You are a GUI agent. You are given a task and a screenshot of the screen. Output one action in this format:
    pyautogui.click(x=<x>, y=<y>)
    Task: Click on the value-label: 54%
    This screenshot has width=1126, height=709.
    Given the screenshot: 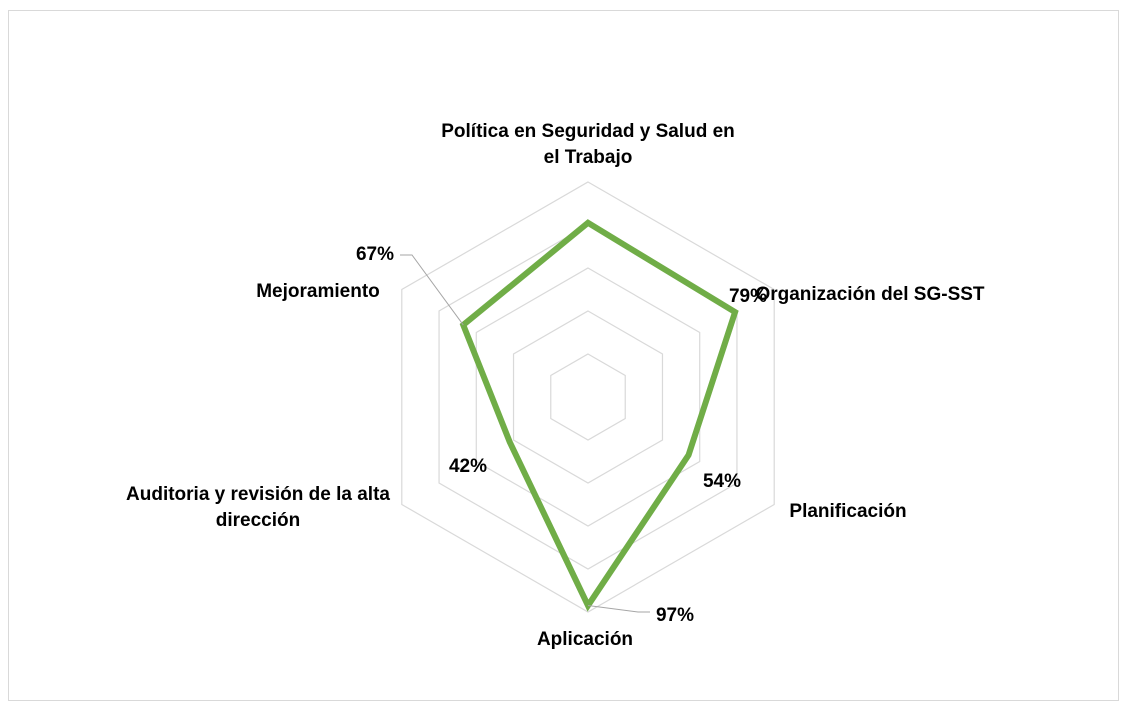 What is the action you would take?
    pyautogui.click(x=722, y=481)
    